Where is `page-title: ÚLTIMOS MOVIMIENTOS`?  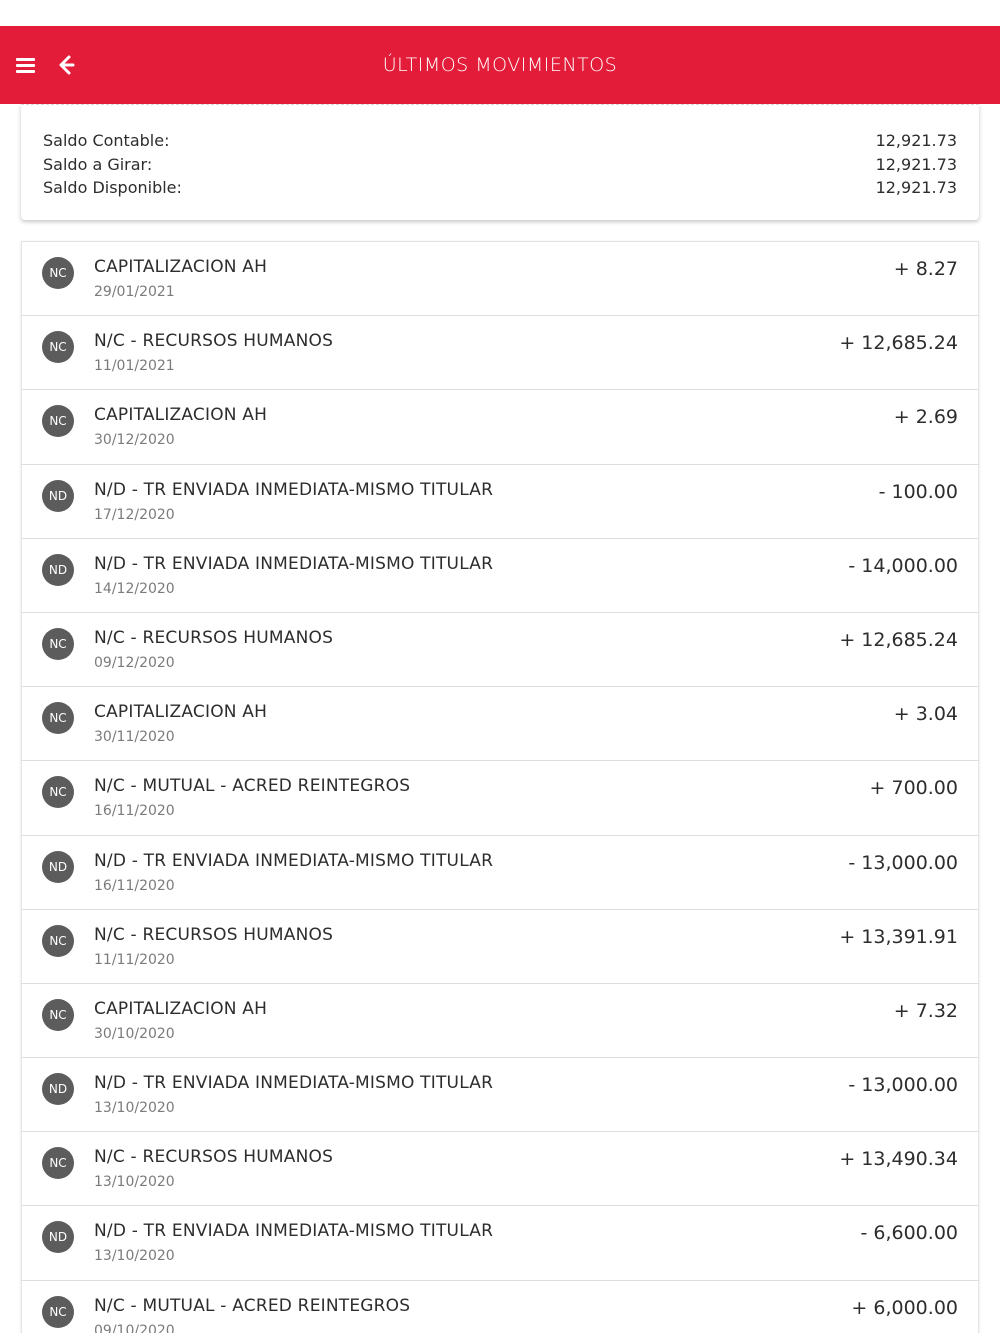
page-title: ÚLTIMOS MOVIMIENTOS is located at coordinates (500, 65).